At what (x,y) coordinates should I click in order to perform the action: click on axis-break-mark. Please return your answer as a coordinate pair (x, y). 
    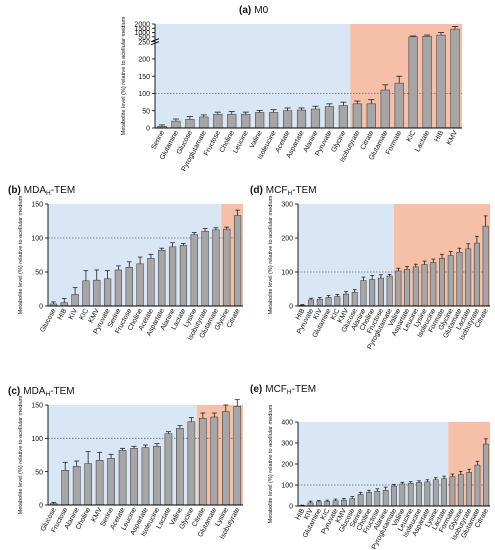
    Looking at the image, I should click on (155, 43).